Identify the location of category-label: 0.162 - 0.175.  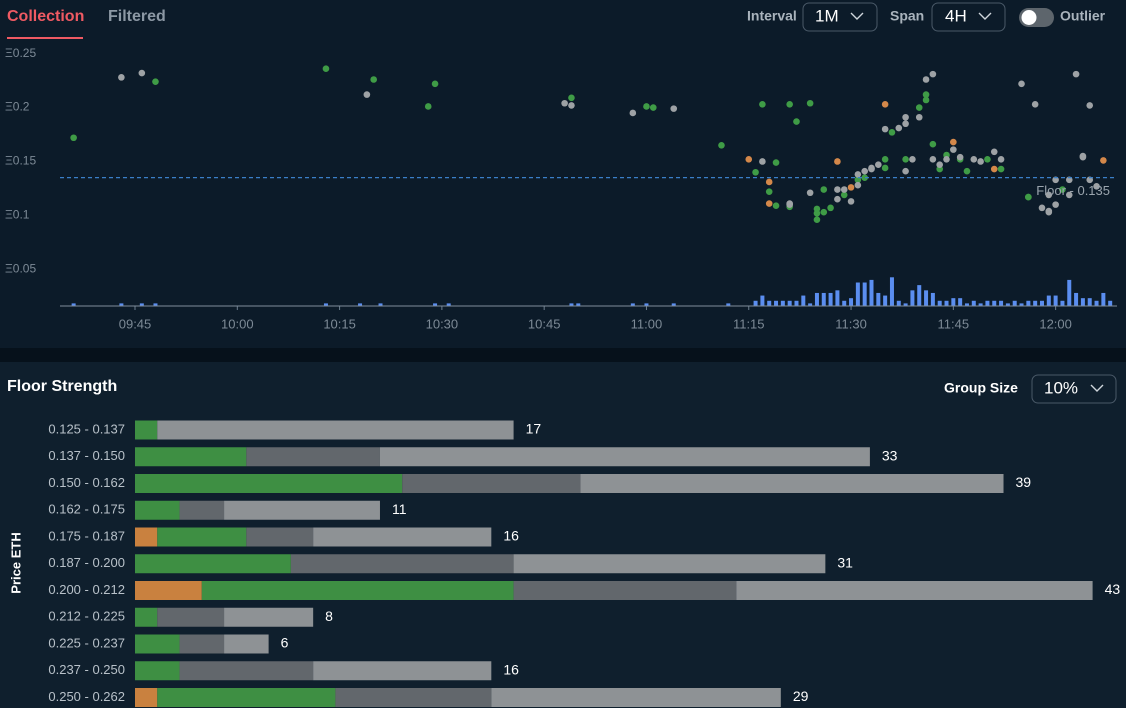
(86, 509).